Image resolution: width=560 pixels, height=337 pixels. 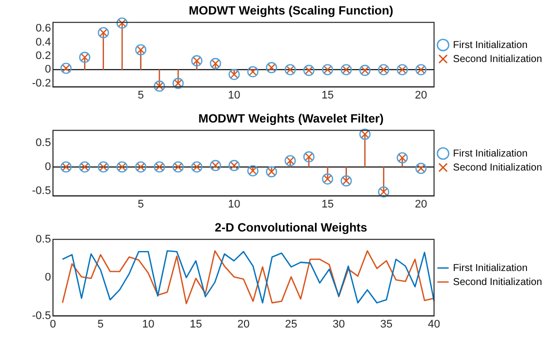 What do you see at coordinates (291, 11) in the screenshot?
I see `chart-title: MODWT Weights (Scaling Function)` at bounding box center [291, 11].